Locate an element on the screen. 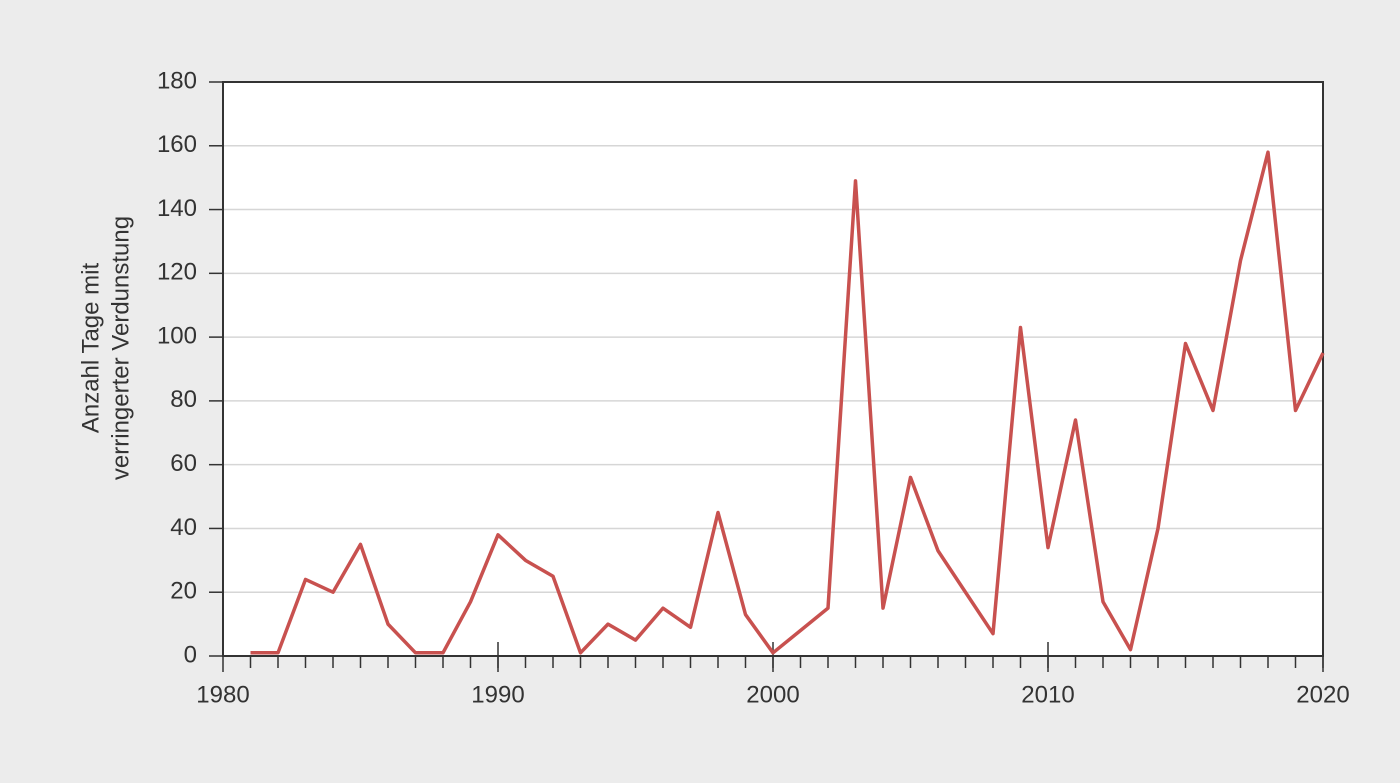 Image resolution: width=1400 pixels, height=783 pixels. x-tick-label: 2000 is located at coordinates (772, 694).